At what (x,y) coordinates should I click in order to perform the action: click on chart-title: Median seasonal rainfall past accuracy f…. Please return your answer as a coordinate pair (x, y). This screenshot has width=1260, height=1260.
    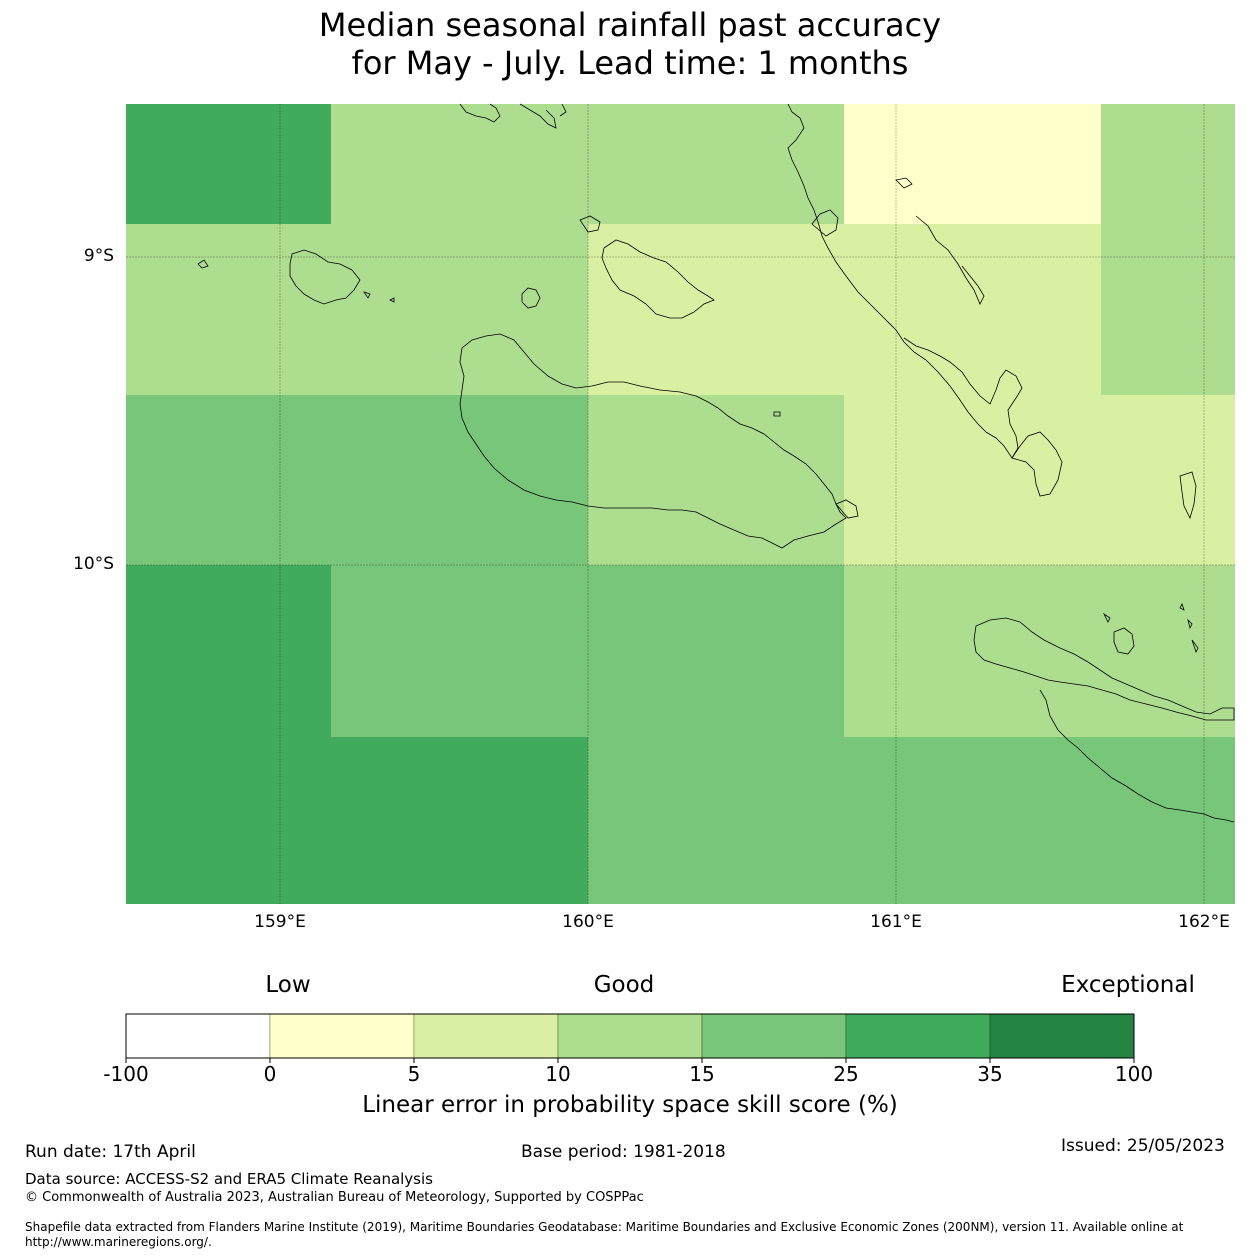
    Looking at the image, I should click on (630, 44).